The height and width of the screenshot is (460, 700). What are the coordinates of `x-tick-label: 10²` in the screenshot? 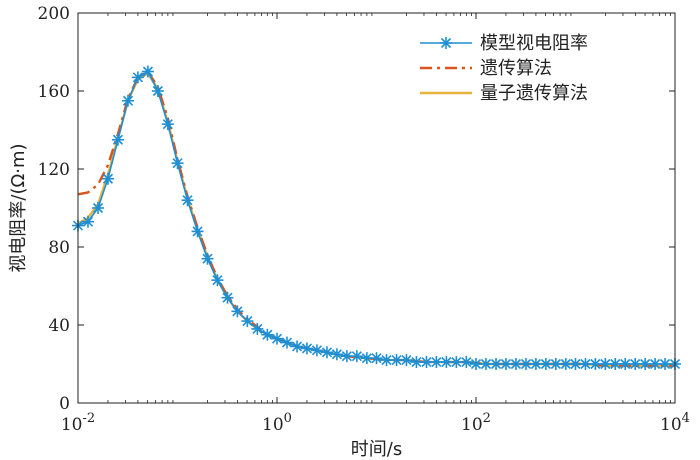 It's located at (476, 423).